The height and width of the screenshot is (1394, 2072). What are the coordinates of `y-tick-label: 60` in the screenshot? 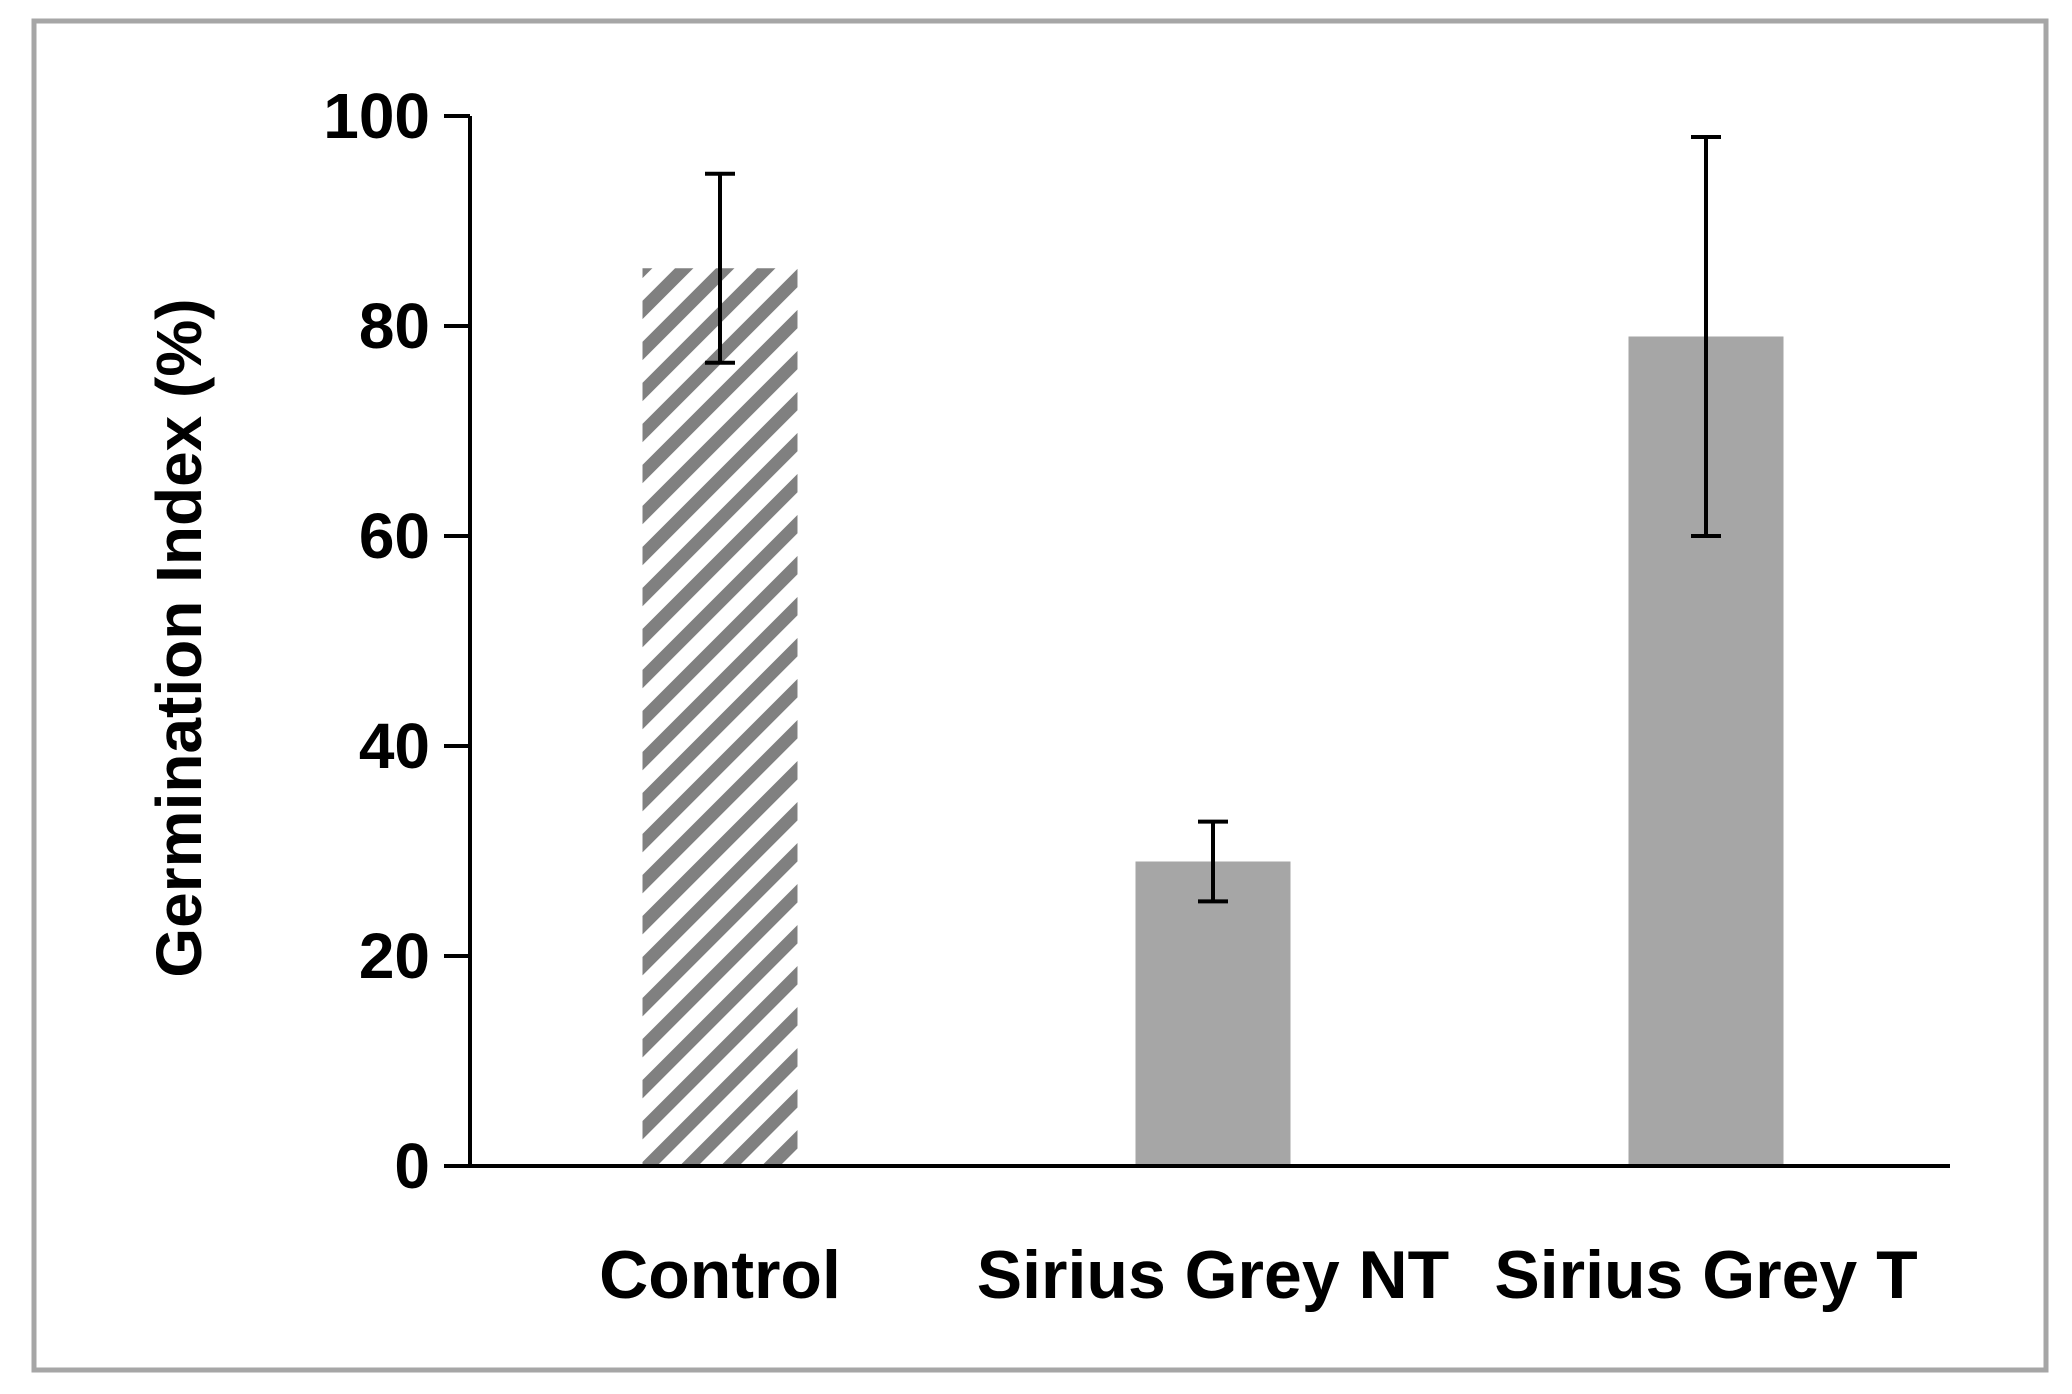 It's located at (394, 536).